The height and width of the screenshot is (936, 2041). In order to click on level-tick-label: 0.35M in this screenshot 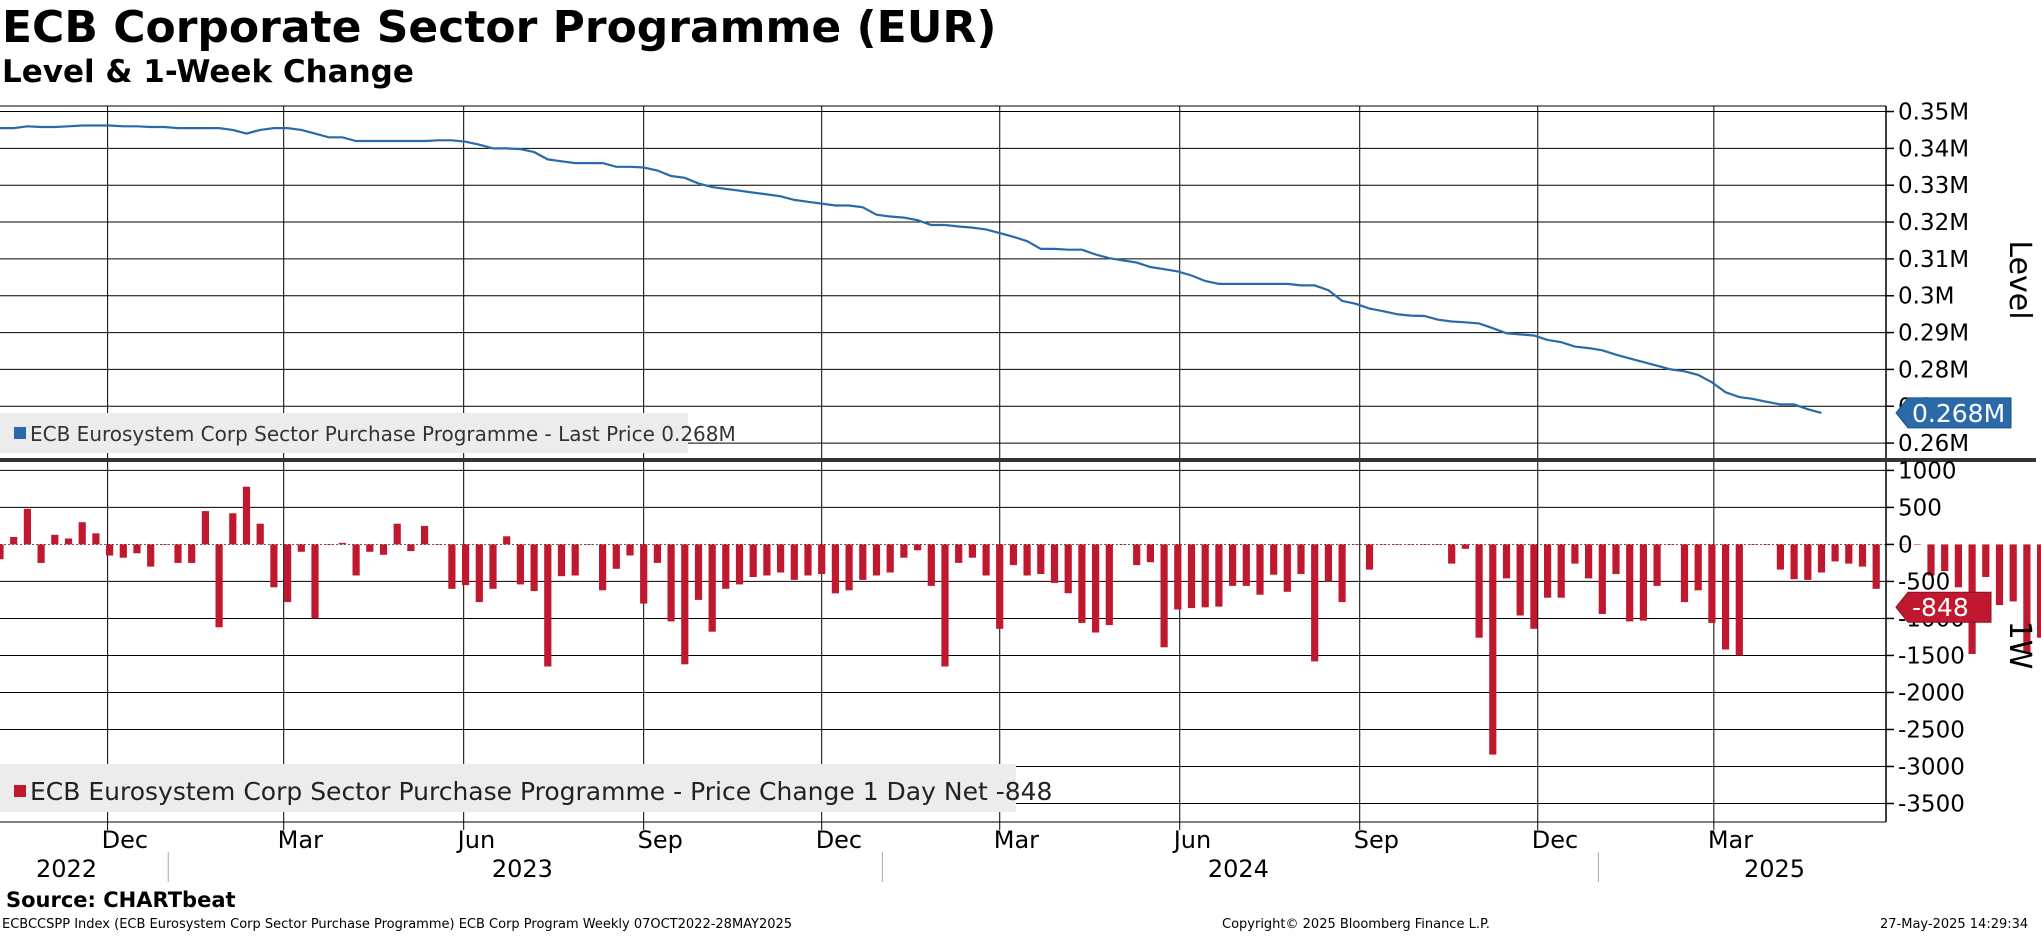, I will do `click(1933, 113)`.